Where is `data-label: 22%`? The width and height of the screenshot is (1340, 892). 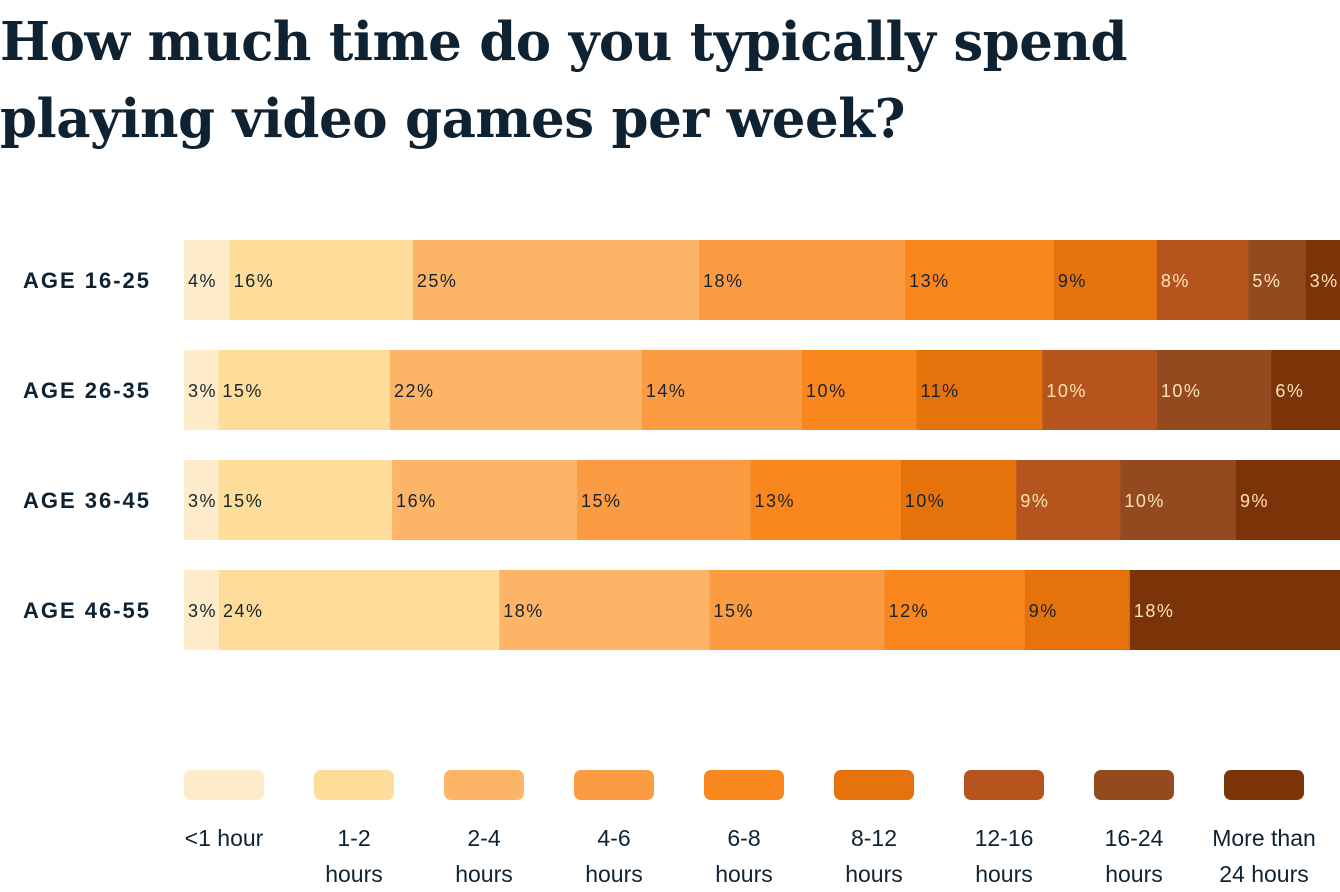 data-label: 22% is located at coordinates (414, 391).